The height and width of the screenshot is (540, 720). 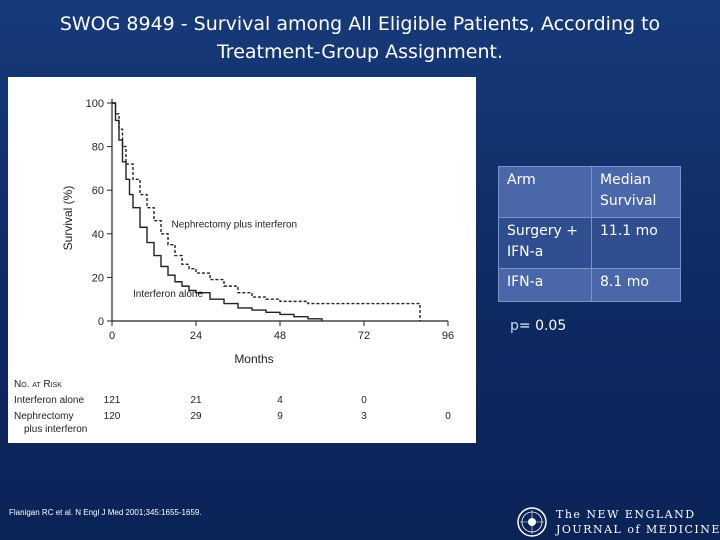 What do you see at coordinates (168, 294) in the screenshot?
I see `interferon-curve-label: Interferon alone` at bounding box center [168, 294].